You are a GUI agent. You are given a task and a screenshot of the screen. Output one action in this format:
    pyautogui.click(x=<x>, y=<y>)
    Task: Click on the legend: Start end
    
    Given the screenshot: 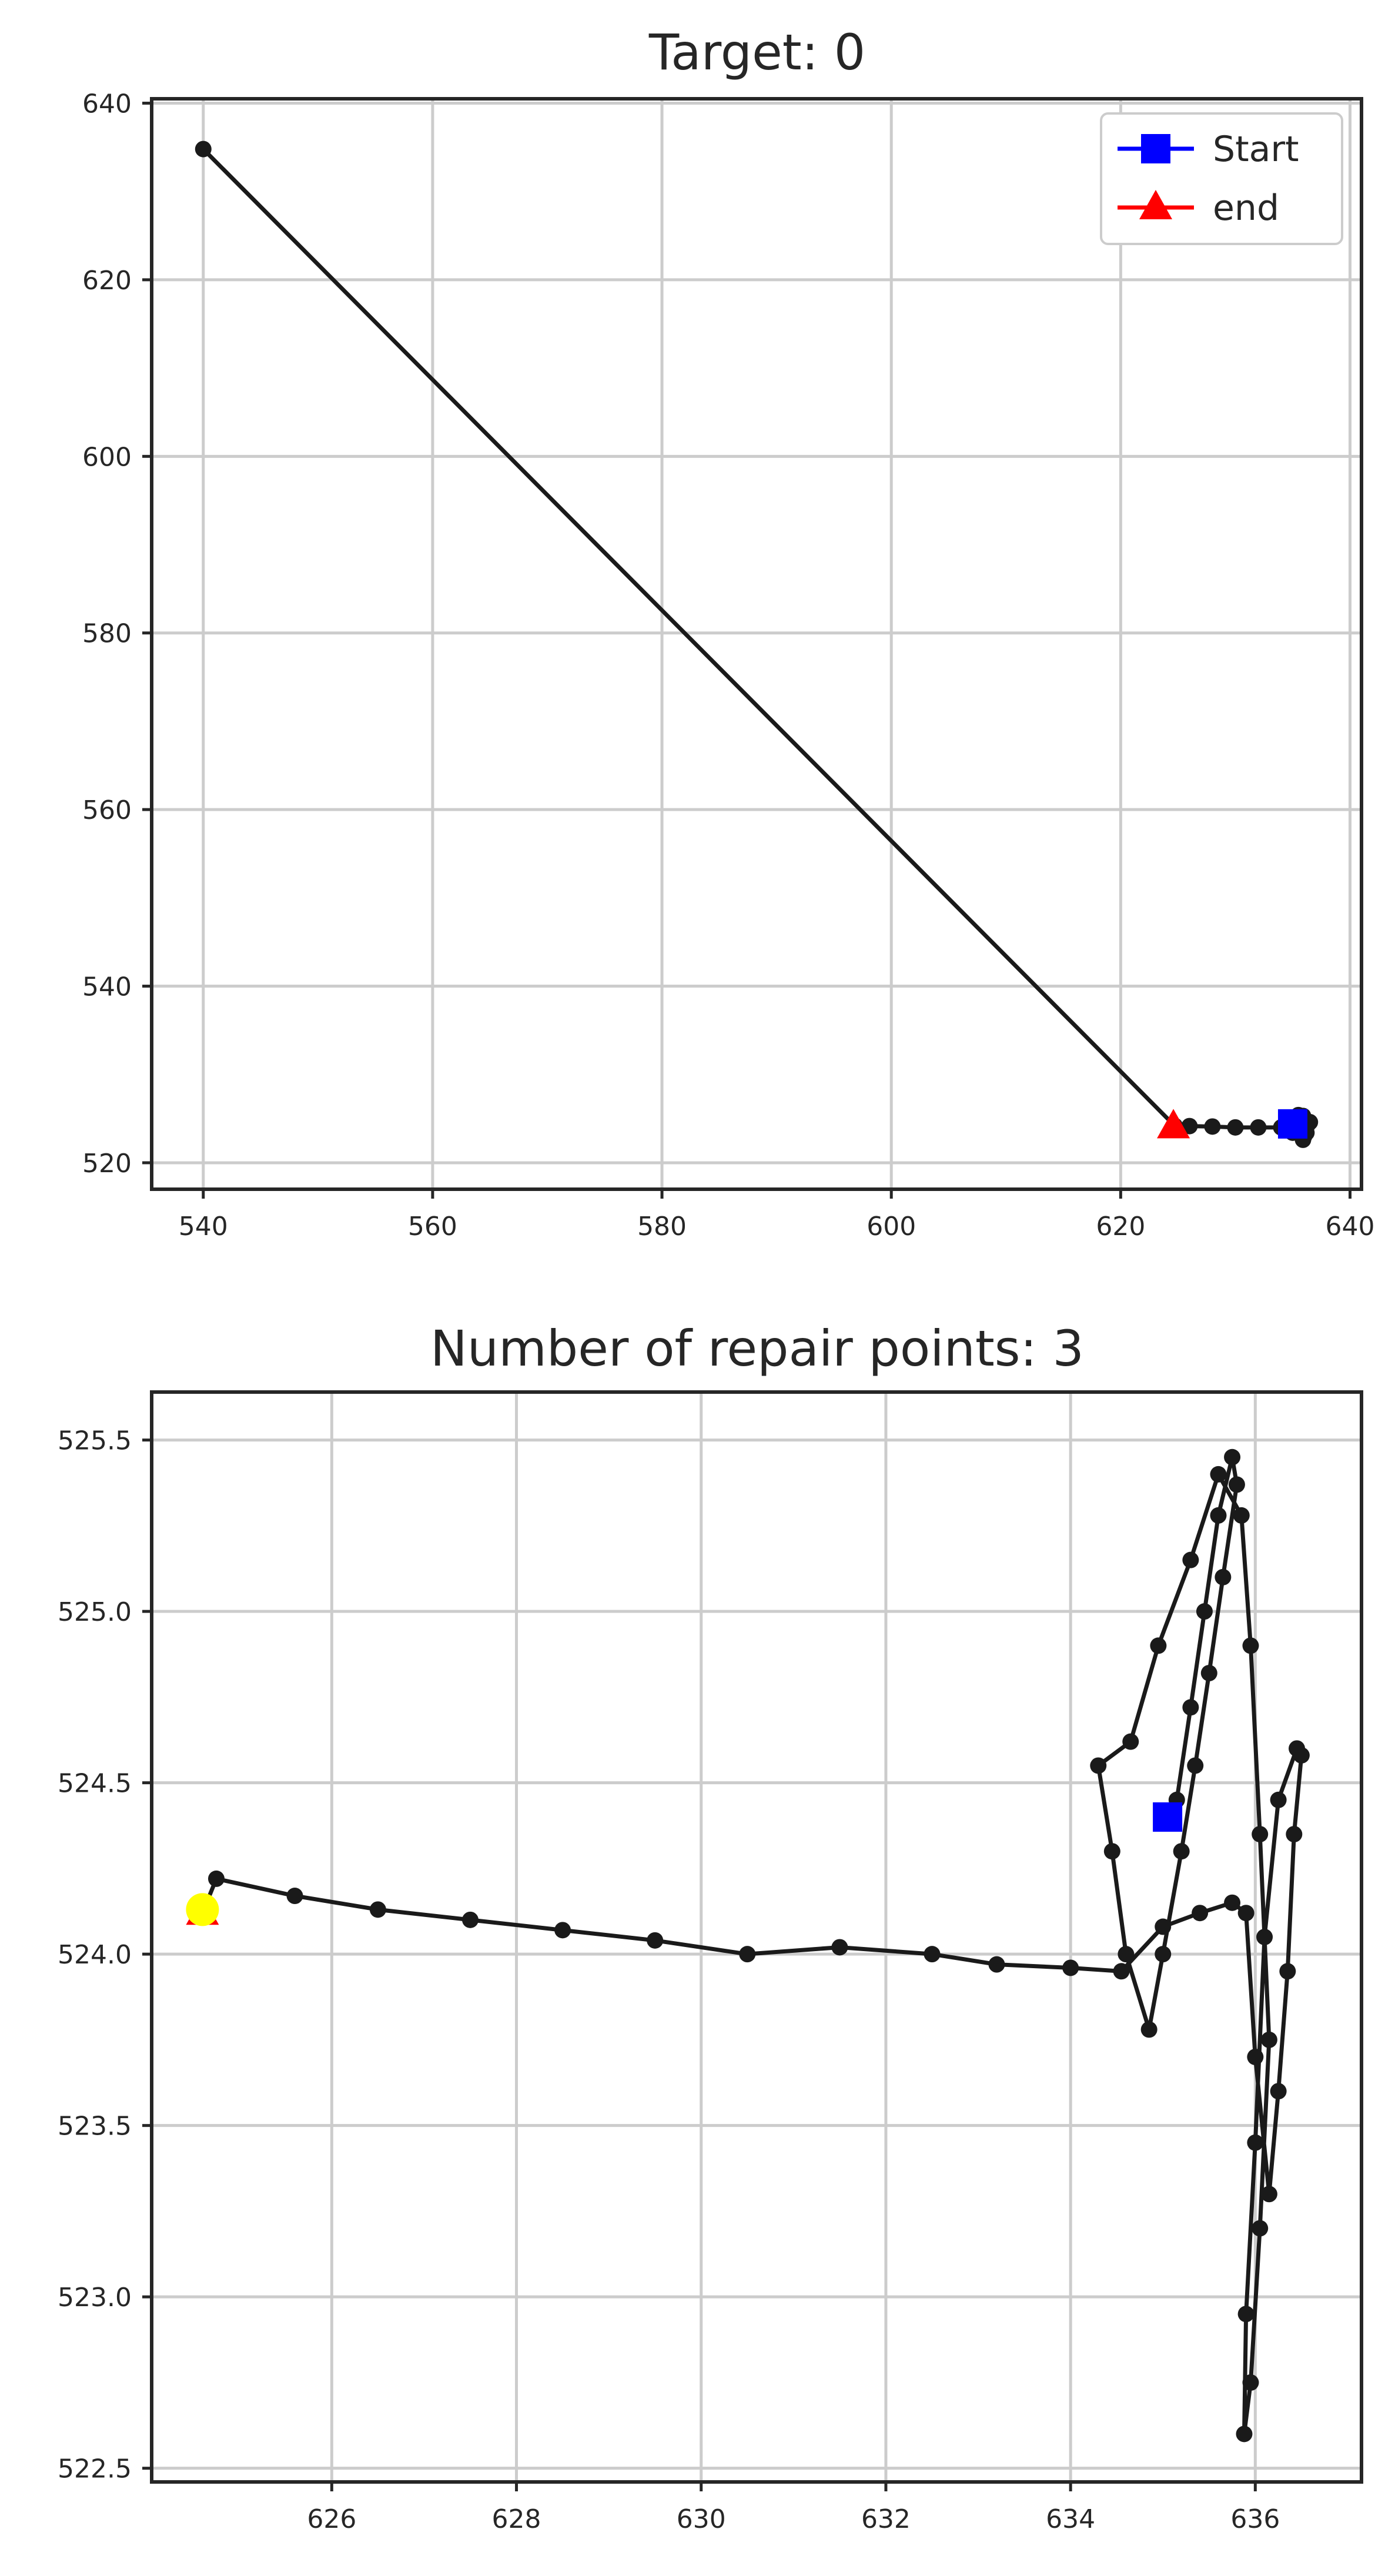 What is the action you would take?
    pyautogui.click(x=1221, y=178)
    